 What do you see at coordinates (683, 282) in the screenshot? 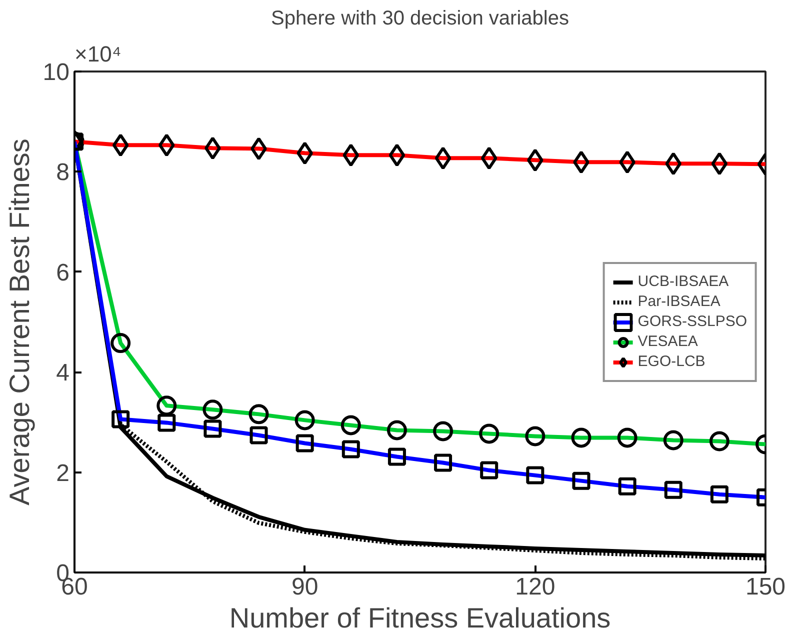
I see `legend-label: UCB-IBSAEA` at bounding box center [683, 282].